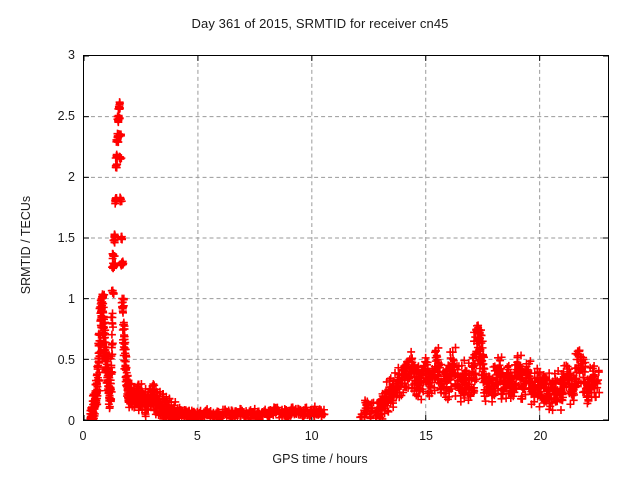 The height and width of the screenshot is (480, 640). Describe the element at coordinates (311, 436) in the screenshot. I see `x-tick-label: 10` at that location.